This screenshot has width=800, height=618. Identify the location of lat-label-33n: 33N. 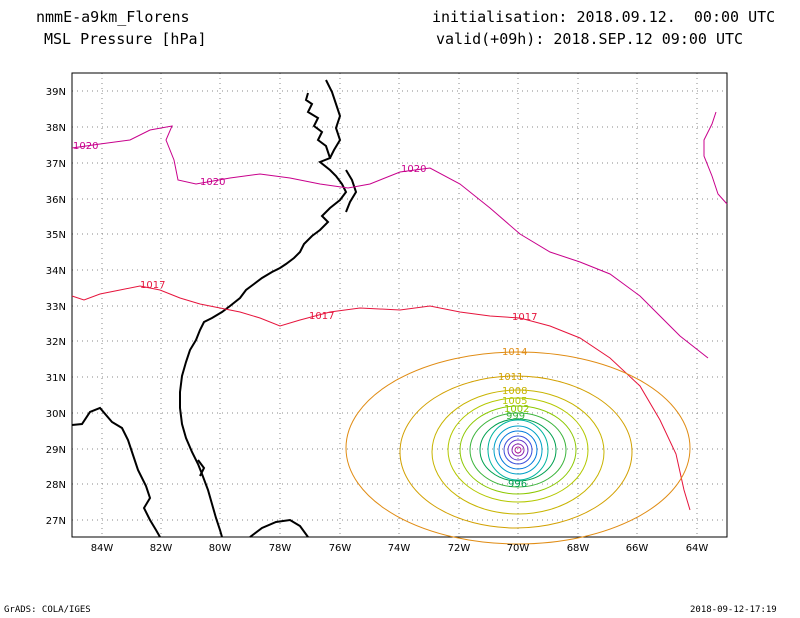
(56, 307).